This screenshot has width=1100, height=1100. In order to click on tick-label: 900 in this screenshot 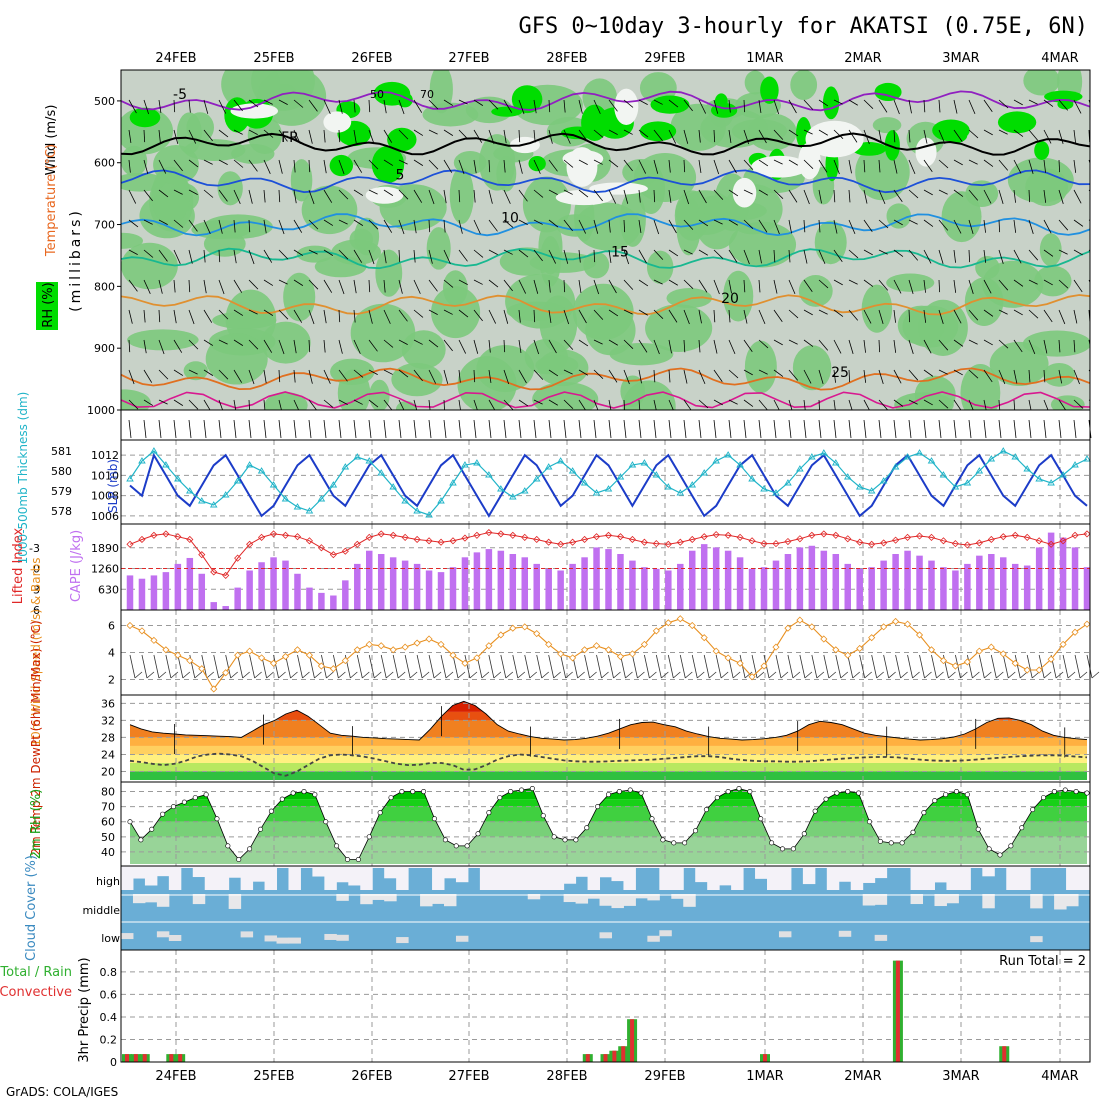, I will do `click(104, 348)`.